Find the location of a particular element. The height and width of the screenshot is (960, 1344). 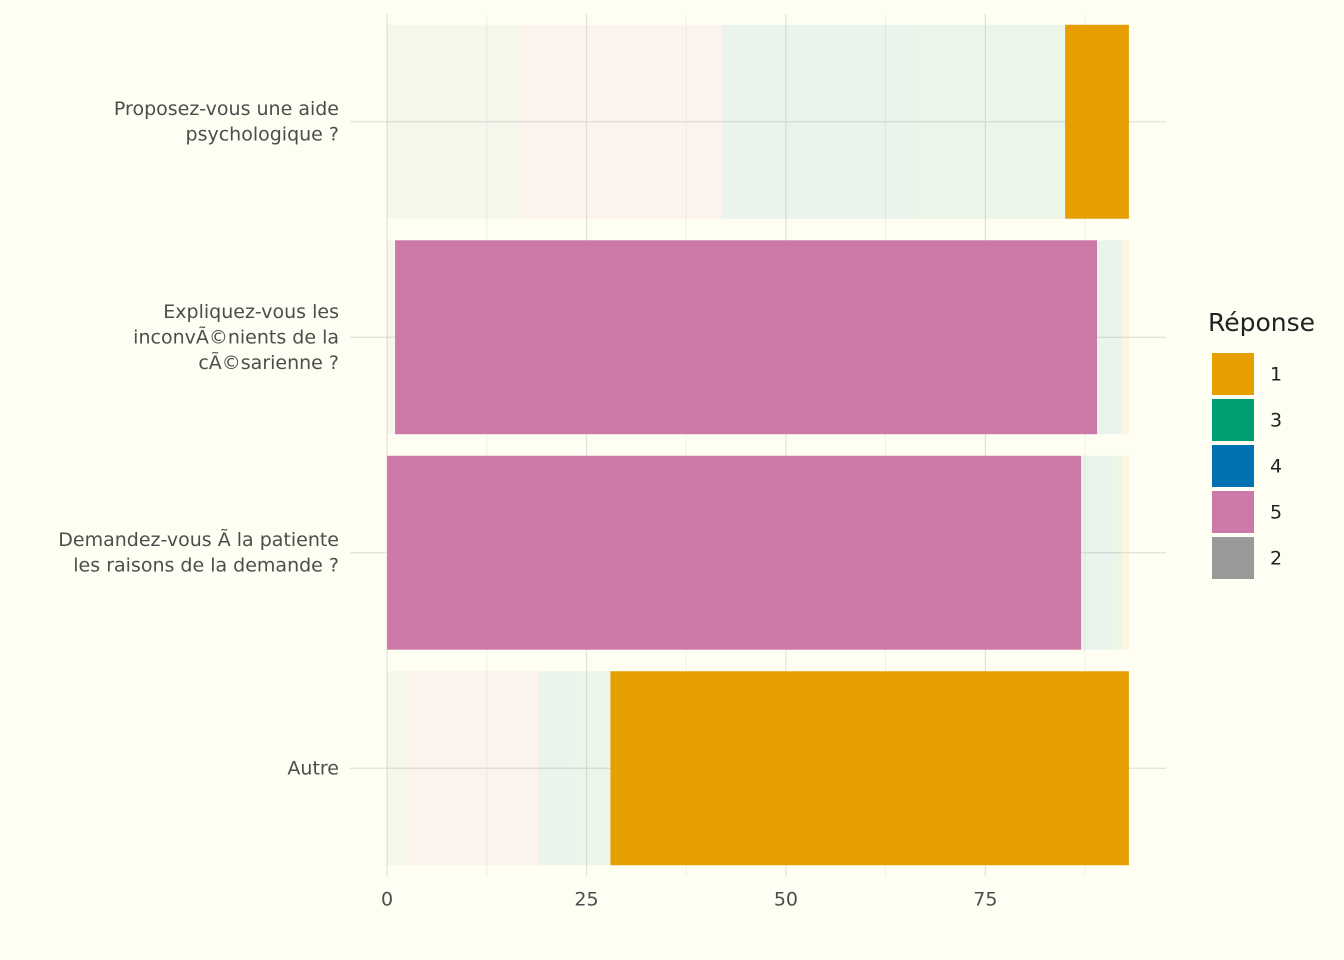

legend-label: 4 is located at coordinates (1276, 467).